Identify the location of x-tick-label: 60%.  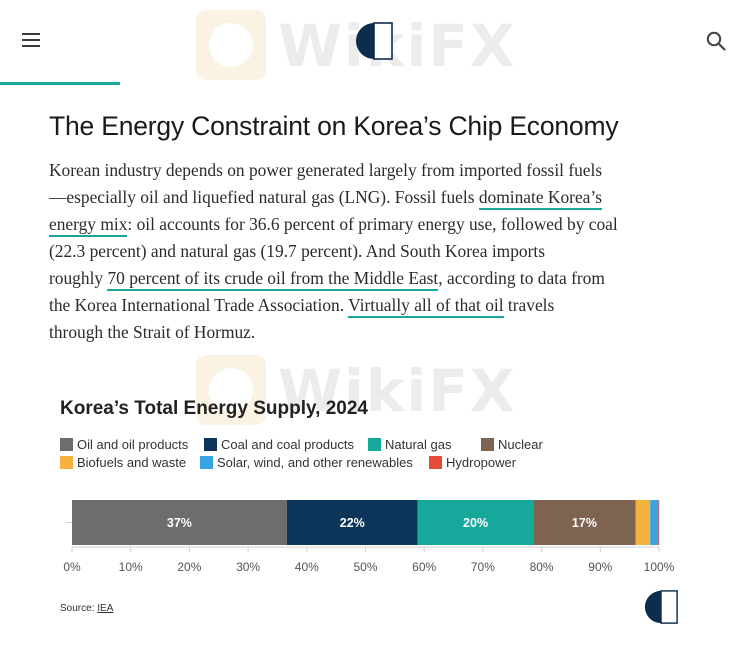
(424, 567).